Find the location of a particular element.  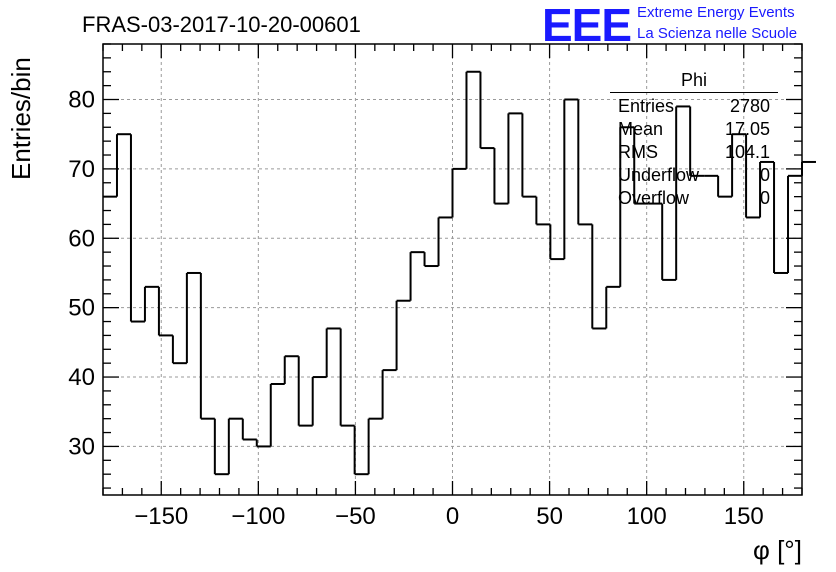

x-tick-label: −150 is located at coordinates (161, 516).